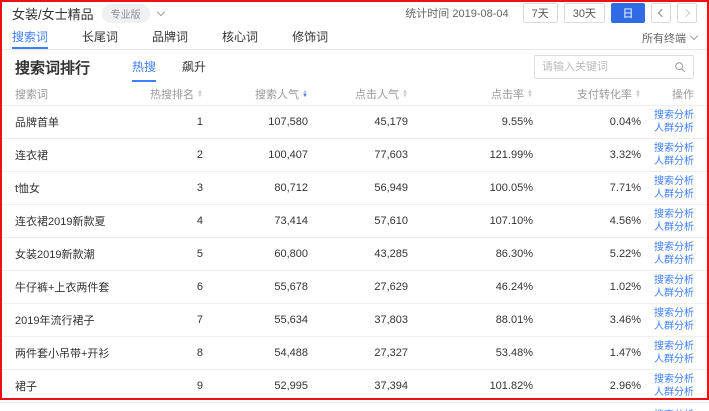  What do you see at coordinates (354, 67) in the screenshot?
I see `section-header: 搜索词排行 热搜 飙升` at bounding box center [354, 67].